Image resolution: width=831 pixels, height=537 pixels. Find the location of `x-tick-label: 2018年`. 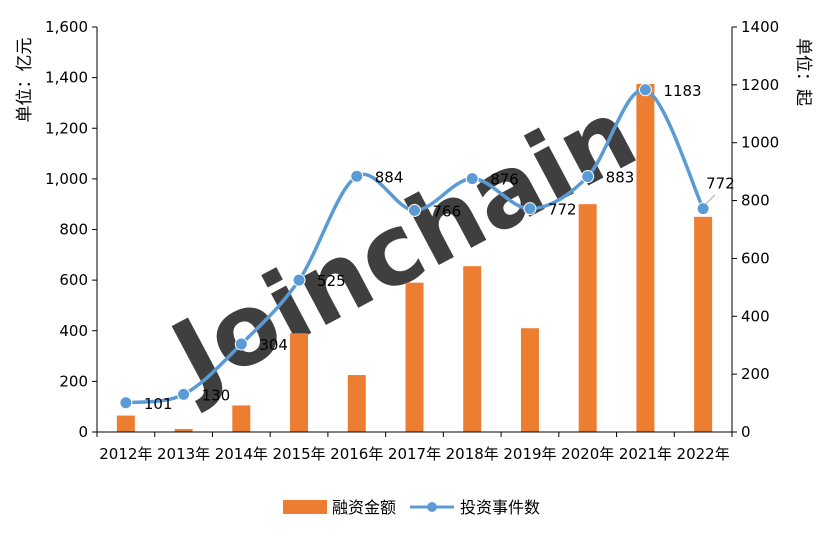

x-tick-label: 2018年 is located at coordinates (472, 454).